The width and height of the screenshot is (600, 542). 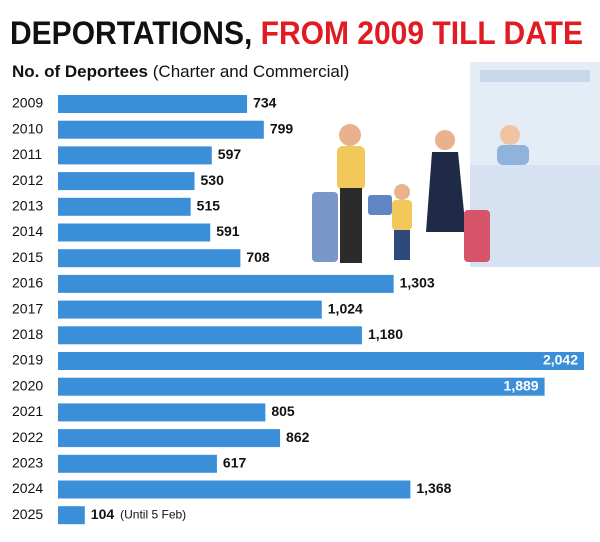 I want to click on value-label: 617, so click(x=235, y=463).